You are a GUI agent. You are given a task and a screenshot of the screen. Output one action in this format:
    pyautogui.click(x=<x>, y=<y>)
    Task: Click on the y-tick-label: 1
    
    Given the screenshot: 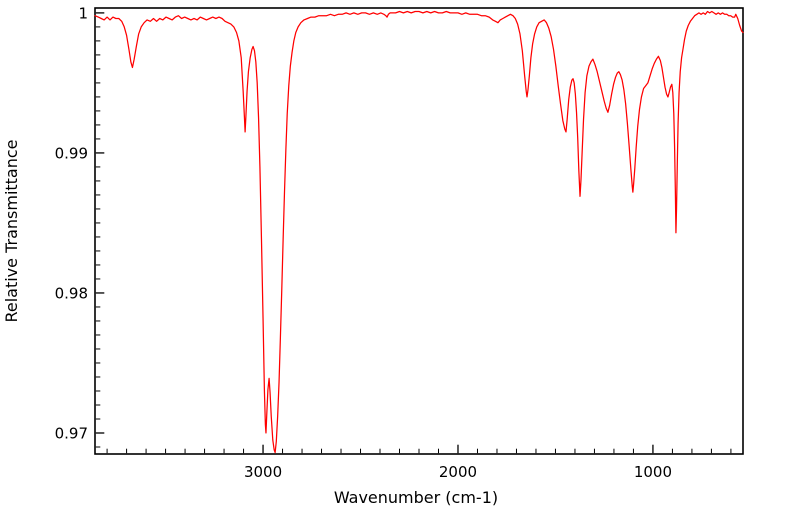 What is the action you would take?
    pyautogui.click(x=83, y=13)
    